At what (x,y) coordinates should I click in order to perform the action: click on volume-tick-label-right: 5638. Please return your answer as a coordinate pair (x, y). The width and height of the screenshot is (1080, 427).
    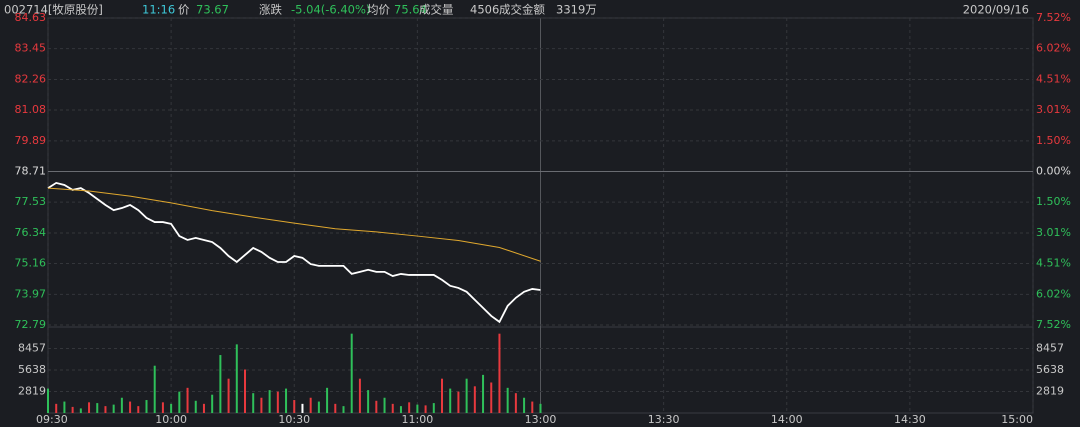
    Looking at the image, I should click on (1050, 369).